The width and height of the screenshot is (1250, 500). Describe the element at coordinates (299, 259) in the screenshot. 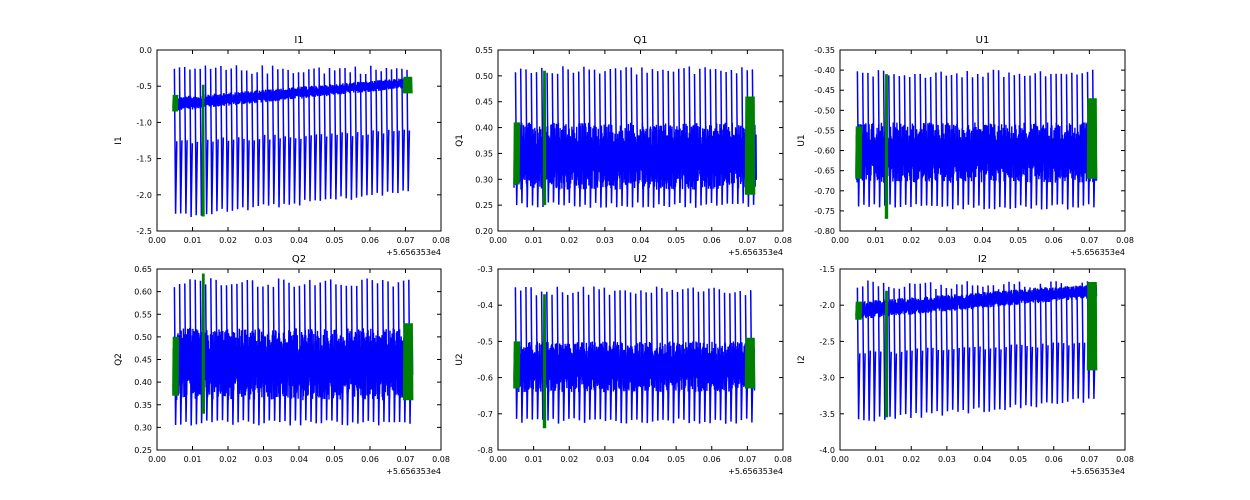

I see `chart-title: Q2` at that location.